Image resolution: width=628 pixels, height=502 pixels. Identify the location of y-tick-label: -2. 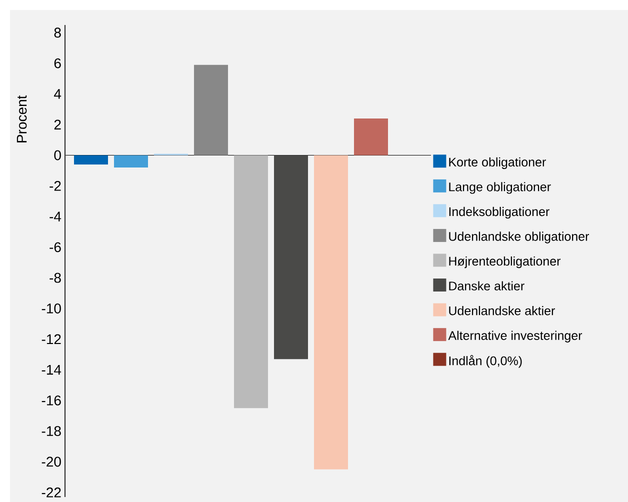
(55, 185).